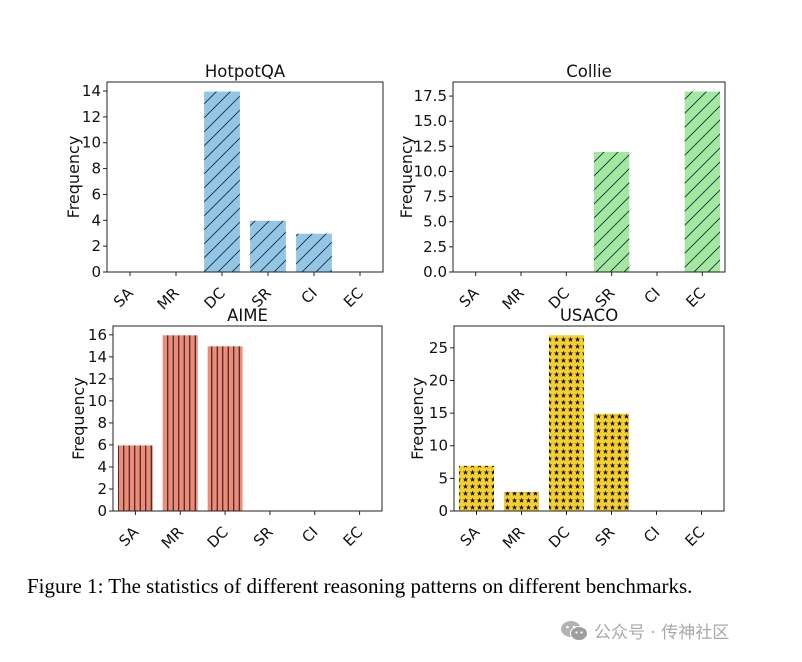 The image size is (802, 662). I want to click on y-tick-label: 2.5, so click(435, 247).